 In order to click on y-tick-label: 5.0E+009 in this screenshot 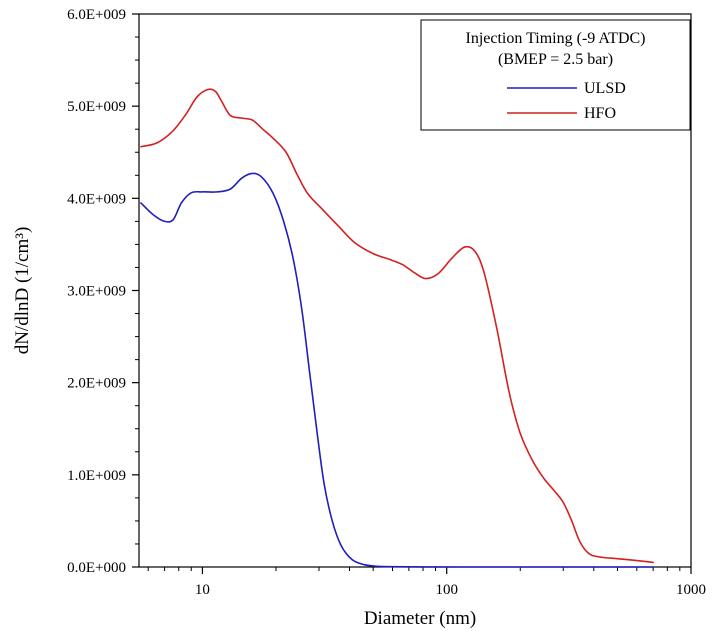, I will do `click(96, 107)`.